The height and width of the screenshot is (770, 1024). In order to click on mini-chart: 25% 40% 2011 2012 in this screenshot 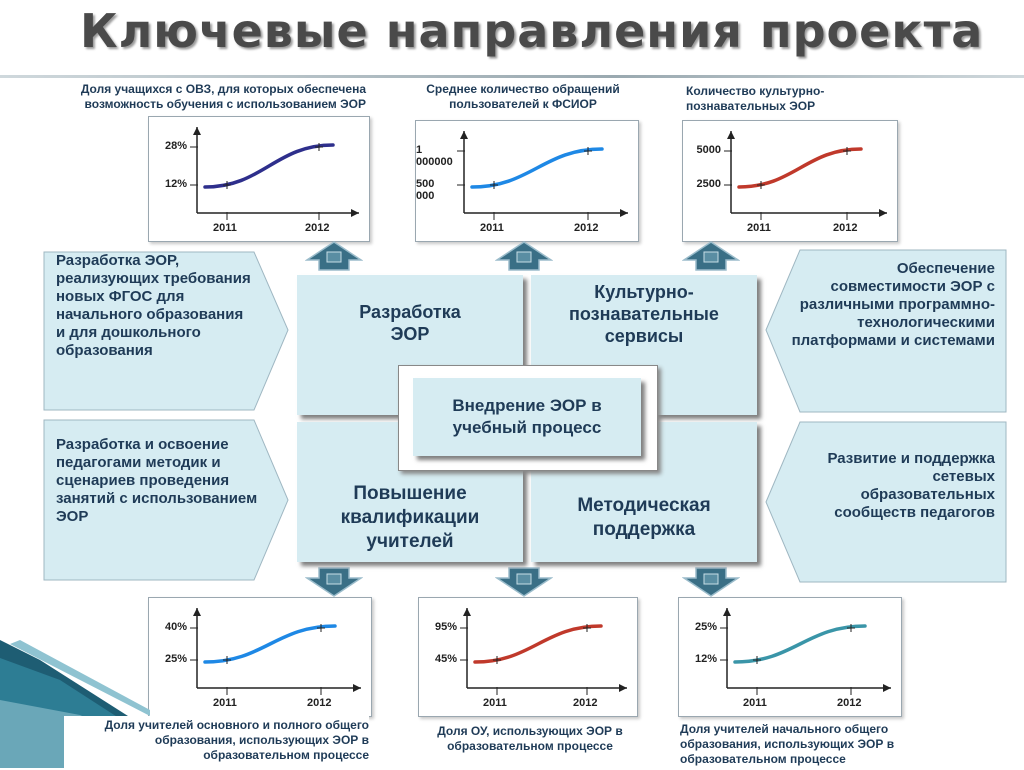, I will do `click(260, 657)`.